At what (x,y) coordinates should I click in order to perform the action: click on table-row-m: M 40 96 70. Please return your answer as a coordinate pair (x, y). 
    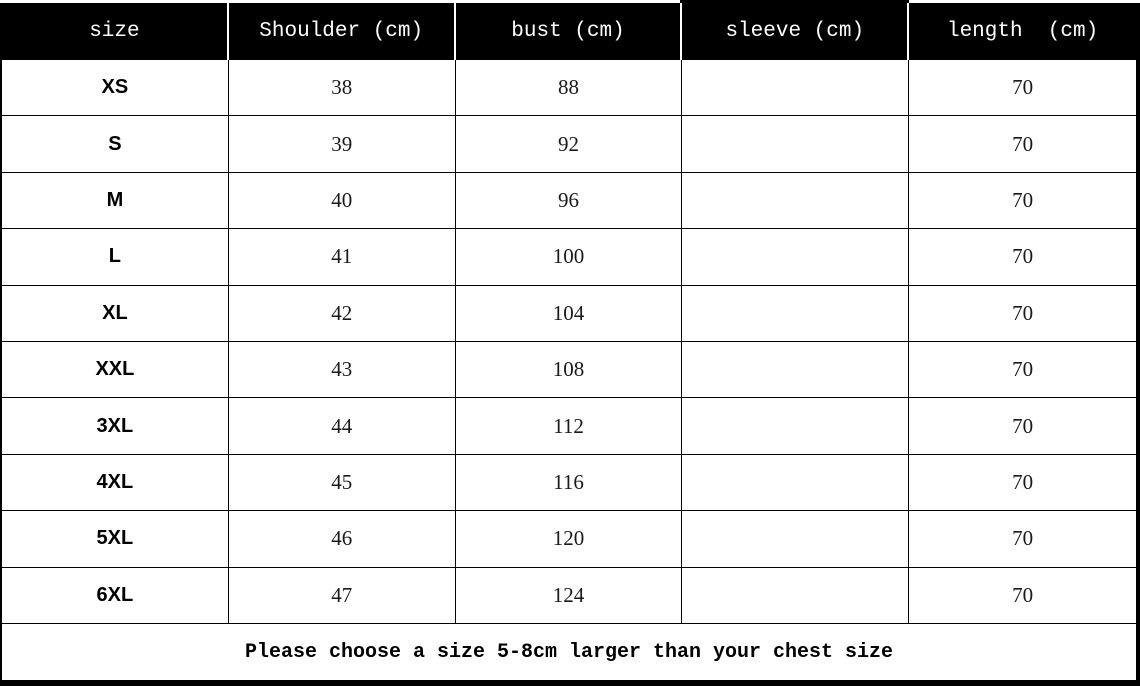
    Looking at the image, I should click on (569, 201).